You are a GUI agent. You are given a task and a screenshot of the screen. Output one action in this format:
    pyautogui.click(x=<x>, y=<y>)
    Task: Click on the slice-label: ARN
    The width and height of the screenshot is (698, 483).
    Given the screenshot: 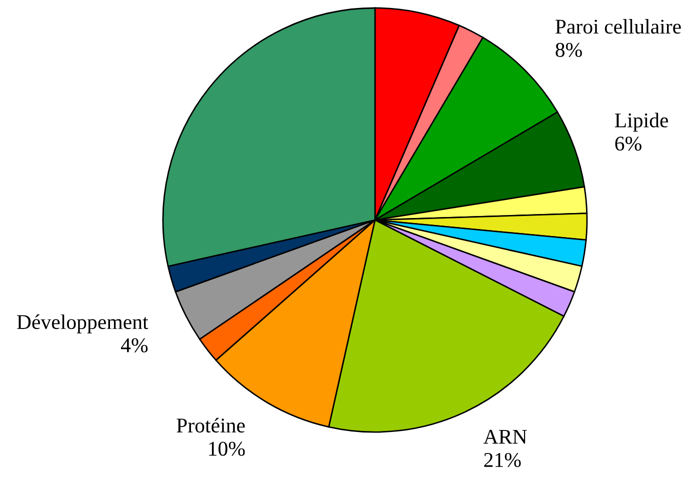 What is the action you would take?
    pyautogui.click(x=505, y=437)
    